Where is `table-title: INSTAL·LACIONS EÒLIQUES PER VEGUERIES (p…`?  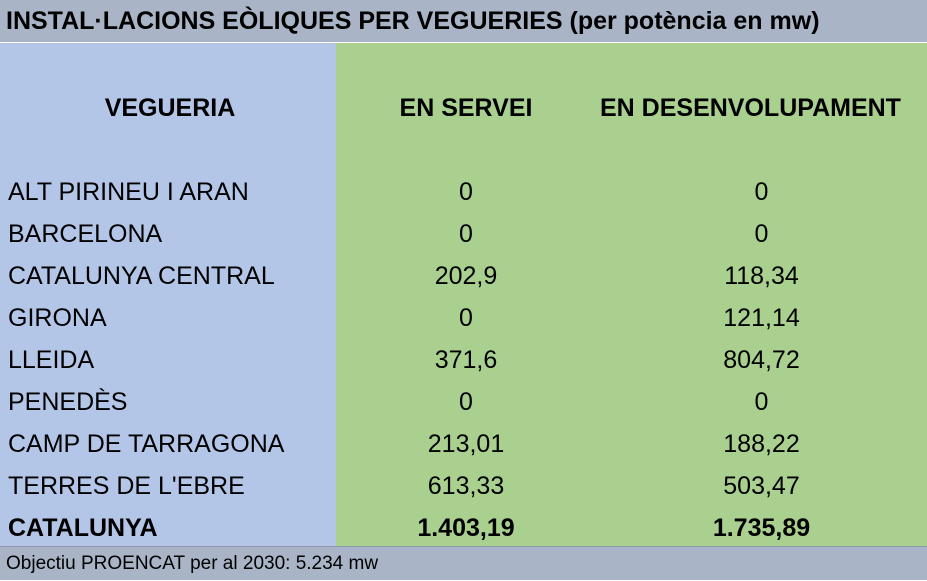 table-title: INSTAL·LACIONS EÒLIQUES PER VEGUERIES (p… is located at coordinates (463, 21).